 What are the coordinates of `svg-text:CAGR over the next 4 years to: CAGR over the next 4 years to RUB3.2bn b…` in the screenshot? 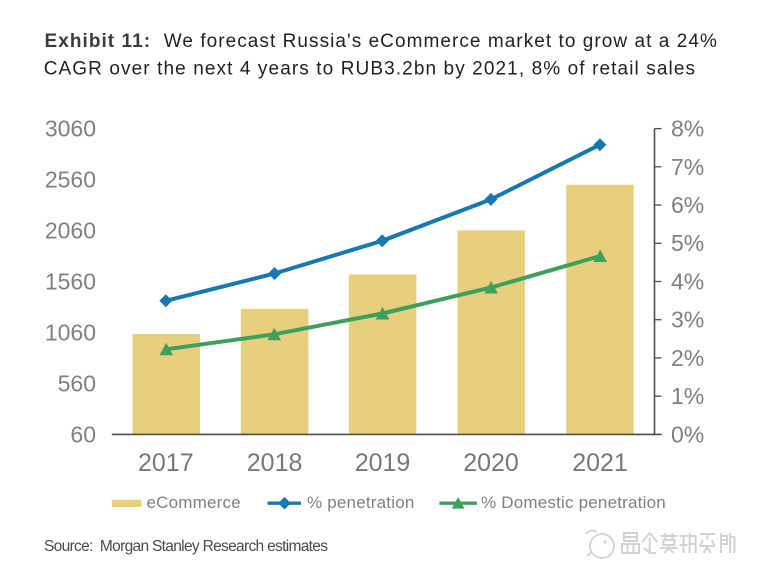 It's located at (370, 69).